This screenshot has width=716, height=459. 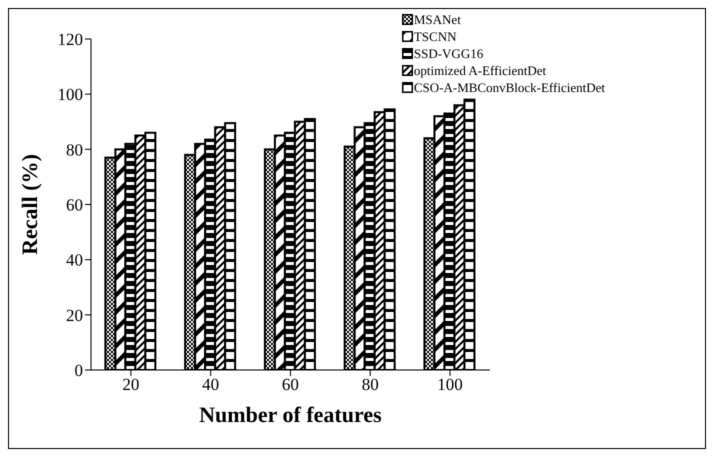 I want to click on y-tick-label: 0, so click(x=78, y=370).